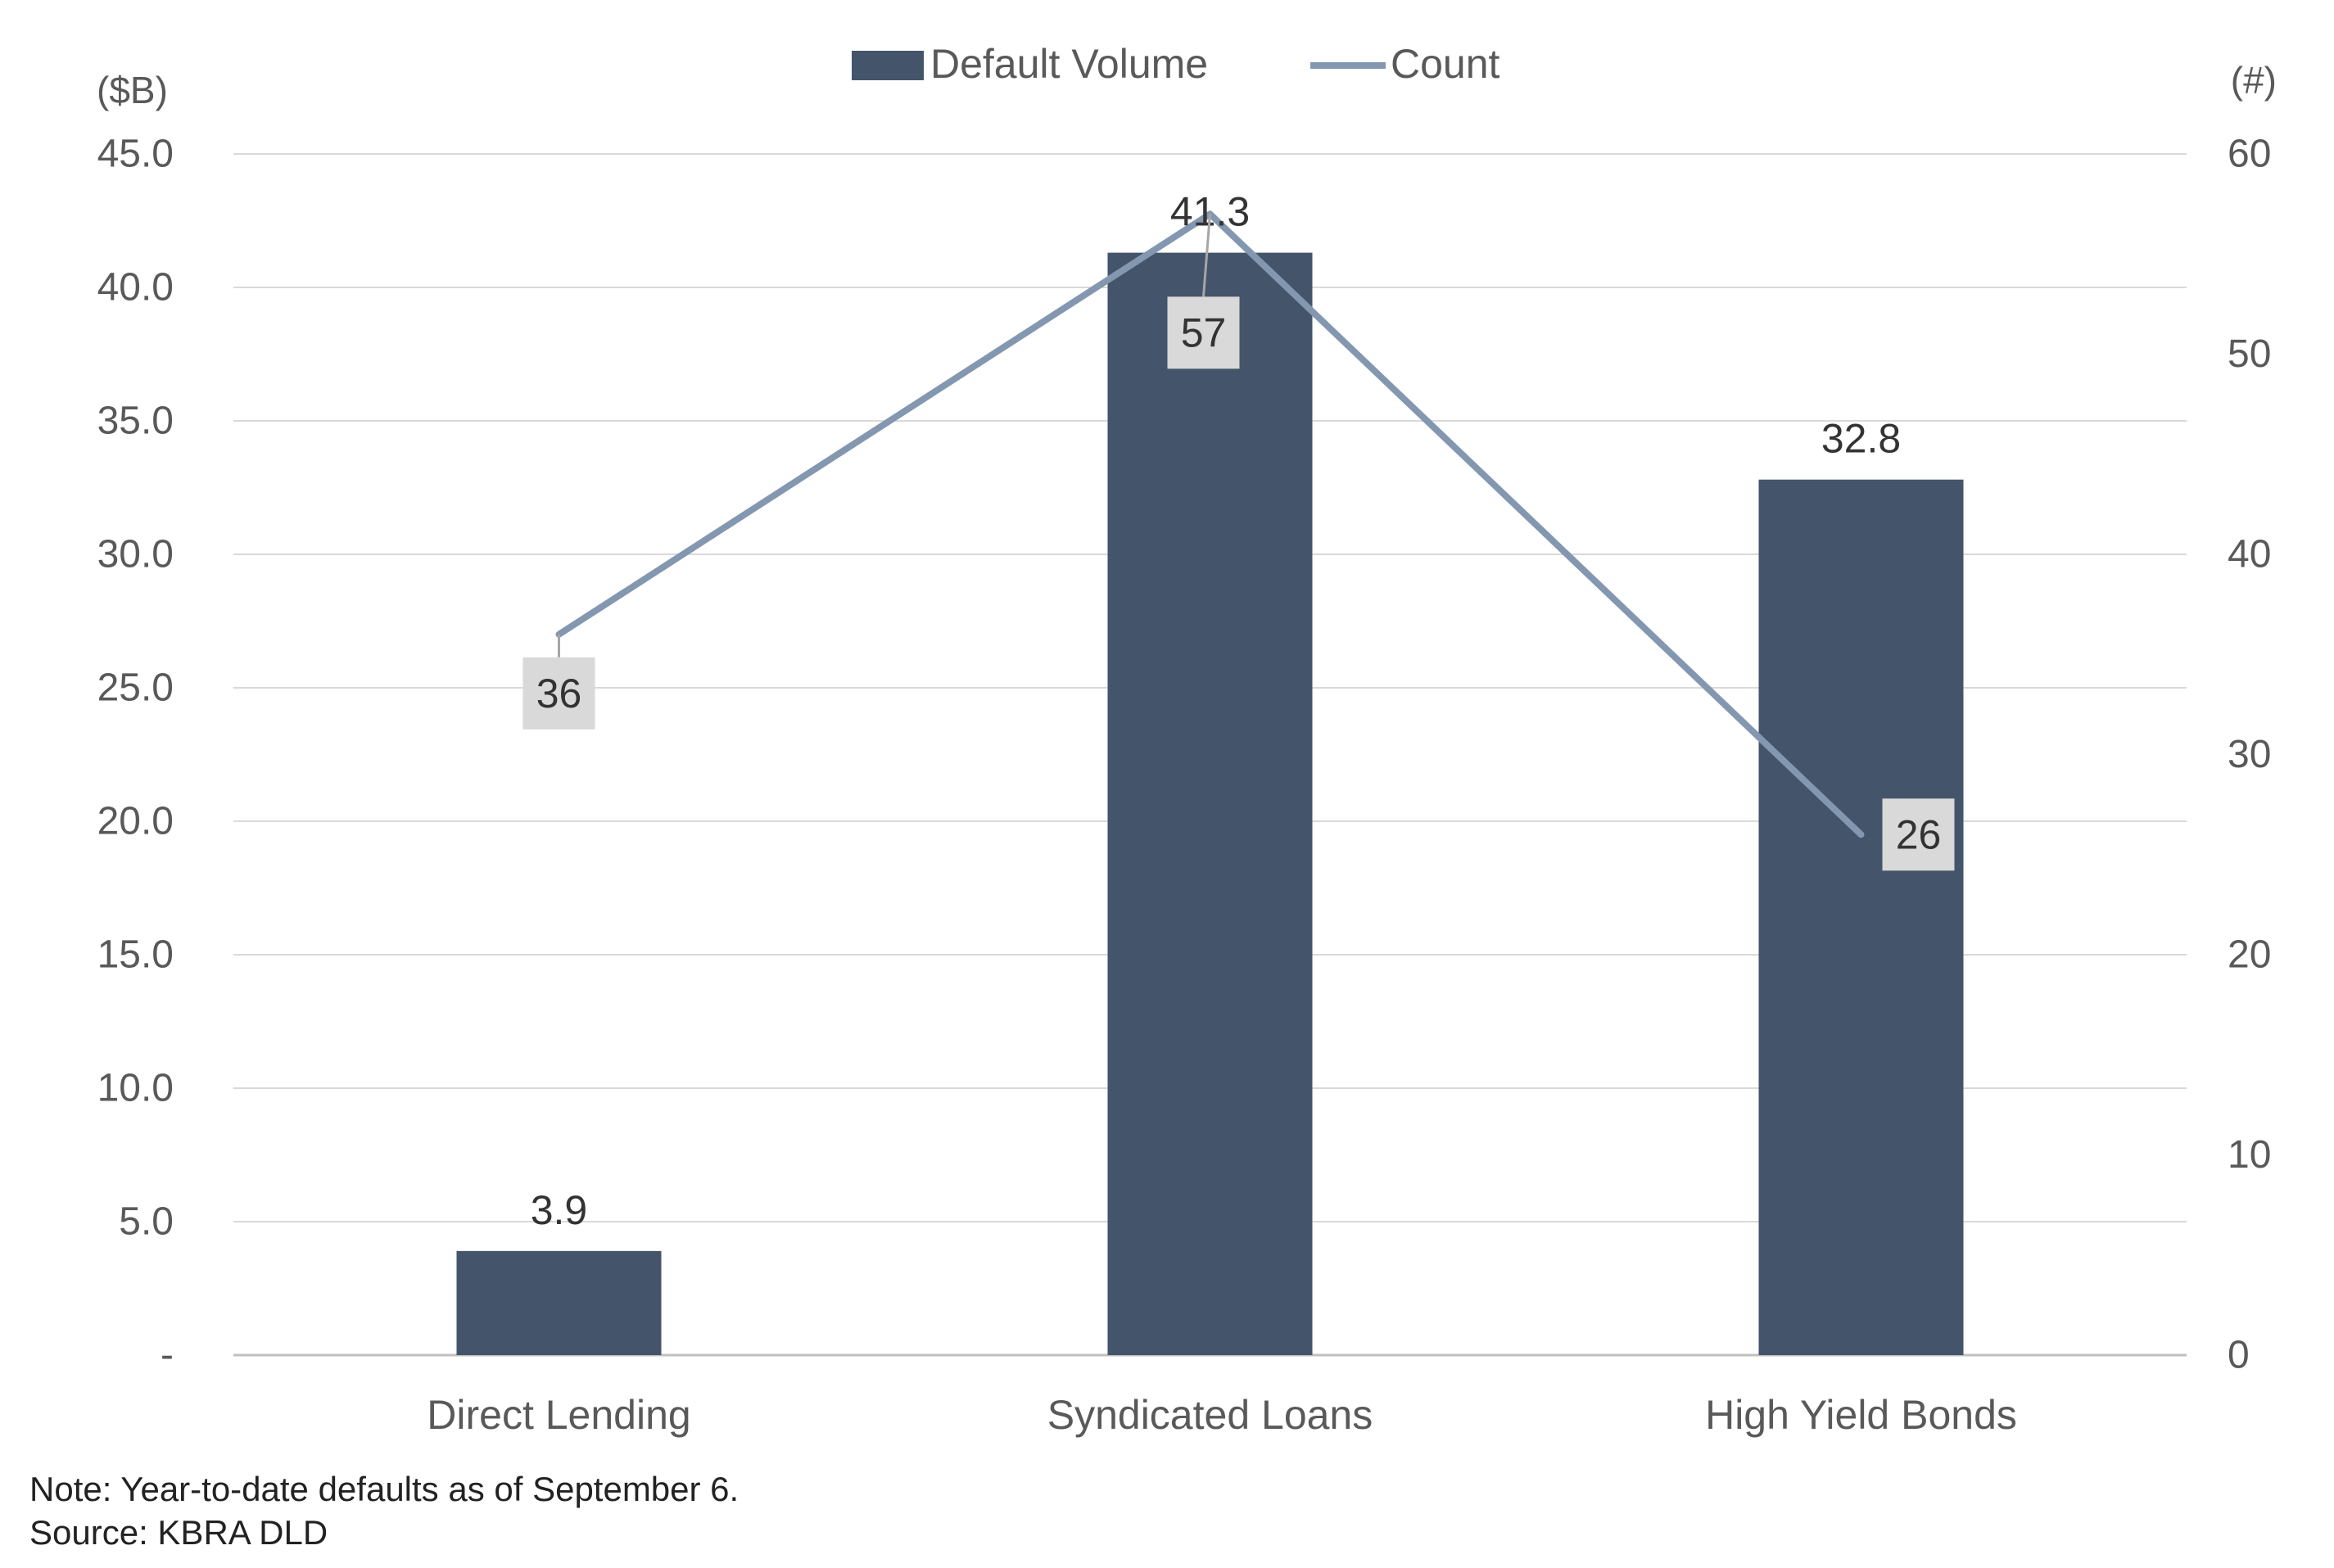 The image size is (2334, 1568). Describe the element at coordinates (1861, 1415) in the screenshot. I see `category-label: High Yield Bonds` at that location.